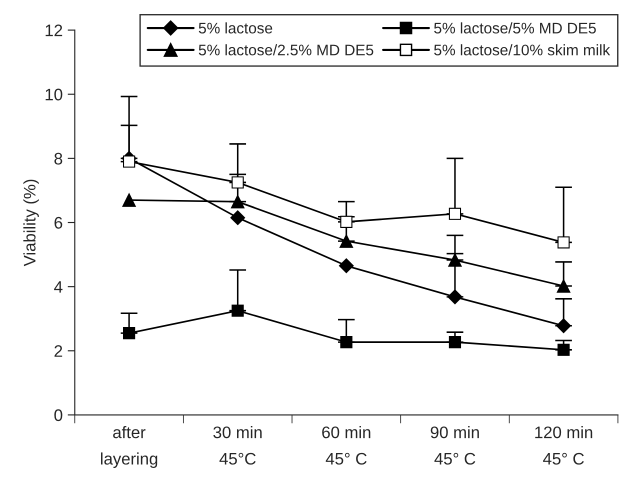 The height and width of the screenshot is (478, 639). I want to click on legend-label: 5% lactose, so click(235, 28).